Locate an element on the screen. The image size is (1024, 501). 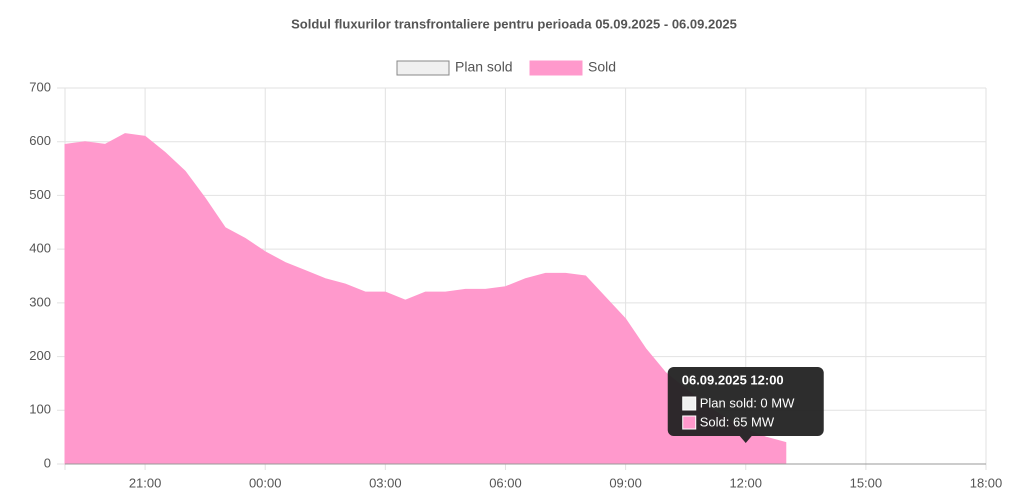
x-tick-label: 18:00 is located at coordinates (986, 482).